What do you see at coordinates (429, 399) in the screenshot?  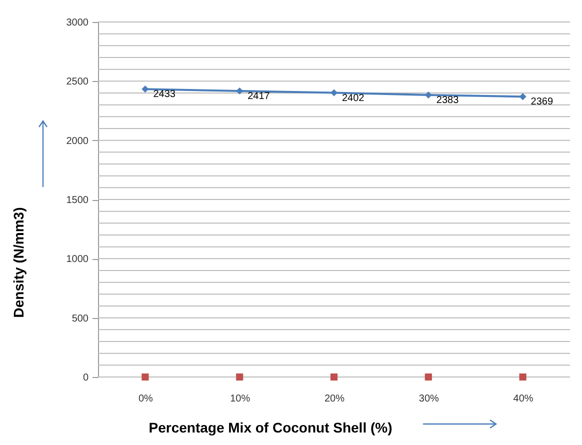 I see `x-tick-label: 30%` at bounding box center [429, 399].